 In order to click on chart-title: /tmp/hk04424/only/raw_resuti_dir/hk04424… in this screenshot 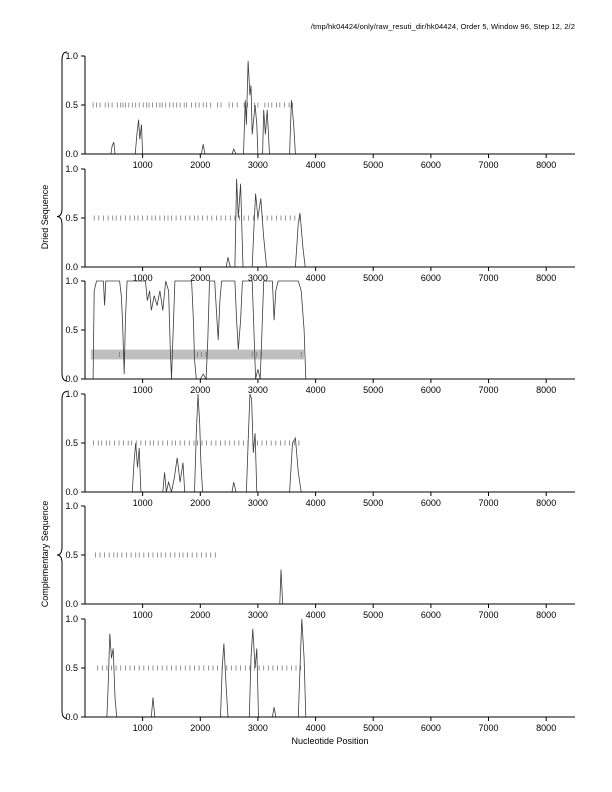, I will do `click(442, 26)`.